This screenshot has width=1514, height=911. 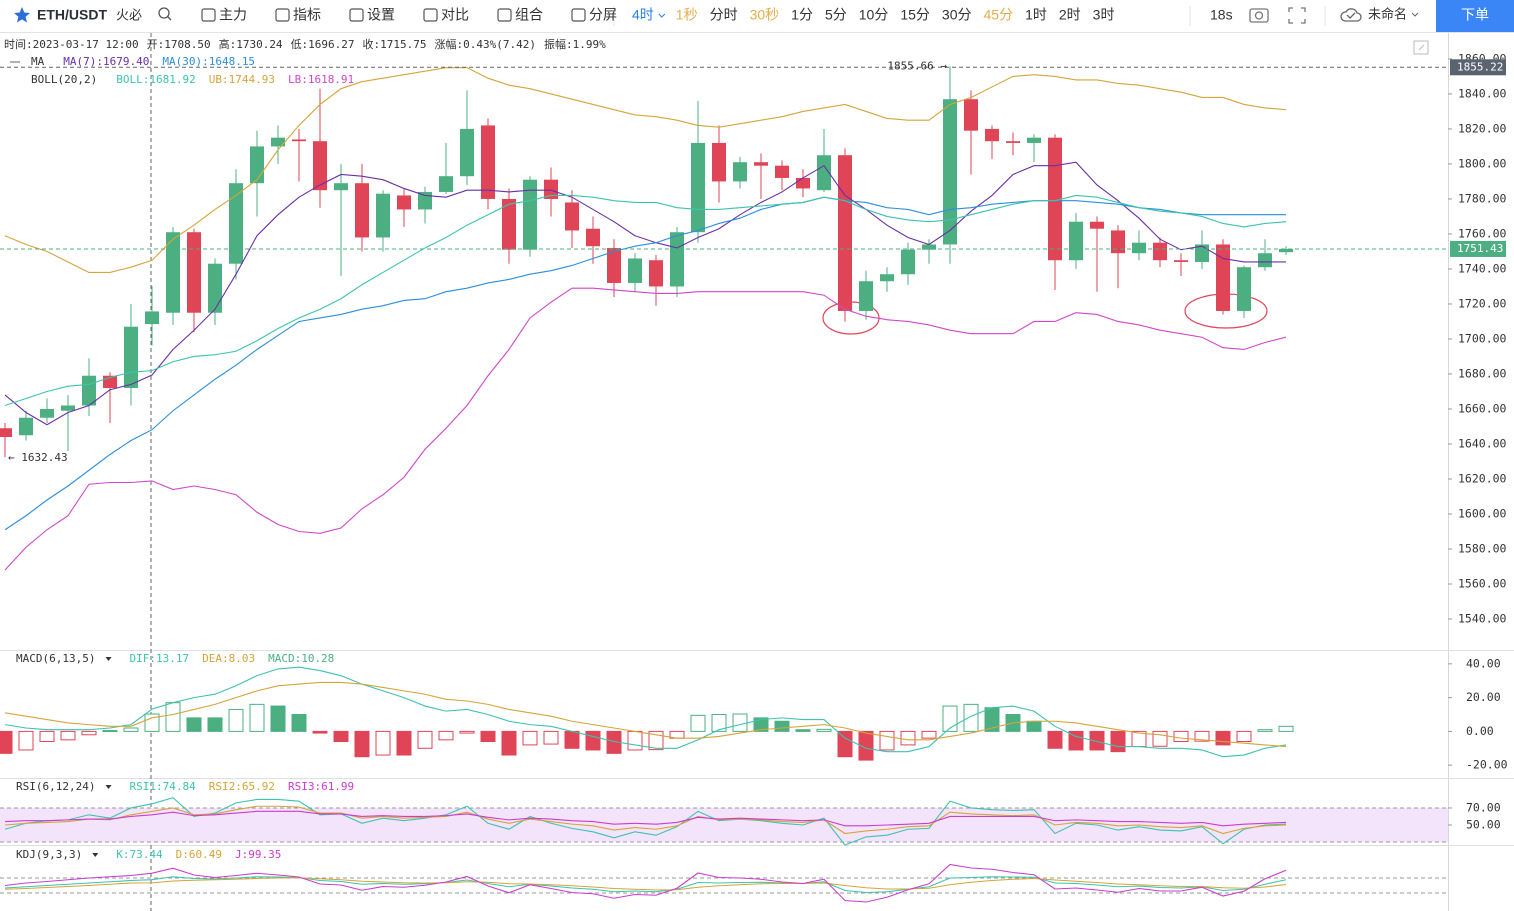 What do you see at coordinates (1482, 584) in the screenshot?
I see `y-tick-label: 1560.00` at bounding box center [1482, 584].